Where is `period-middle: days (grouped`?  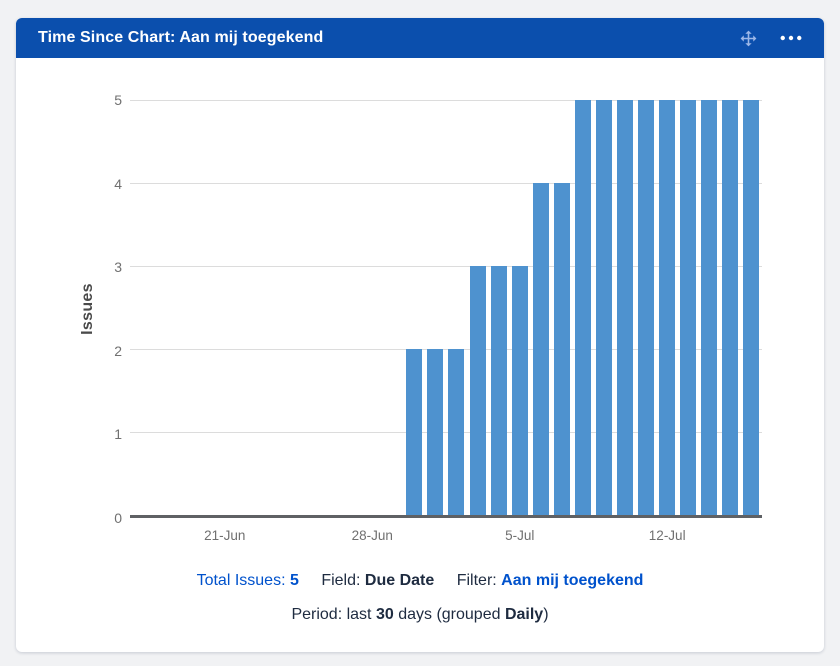
period-middle: days (grouped is located at coordinates (449, 614).